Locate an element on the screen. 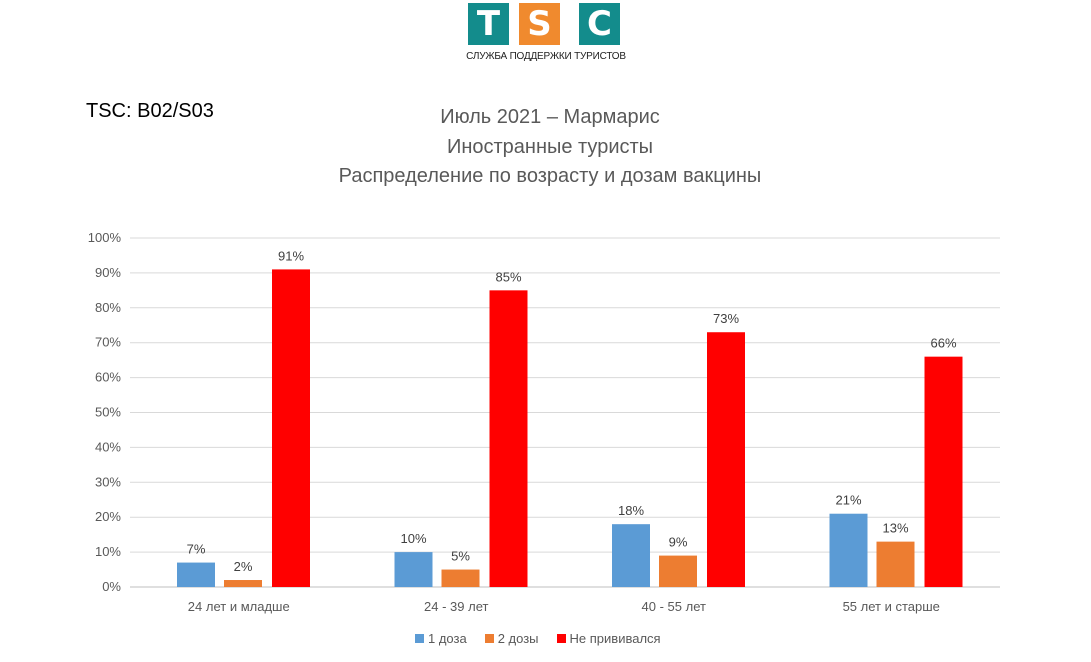 This screenshot has width=1091, height=662. data-label: 66% is located at coordinates (943, 343).